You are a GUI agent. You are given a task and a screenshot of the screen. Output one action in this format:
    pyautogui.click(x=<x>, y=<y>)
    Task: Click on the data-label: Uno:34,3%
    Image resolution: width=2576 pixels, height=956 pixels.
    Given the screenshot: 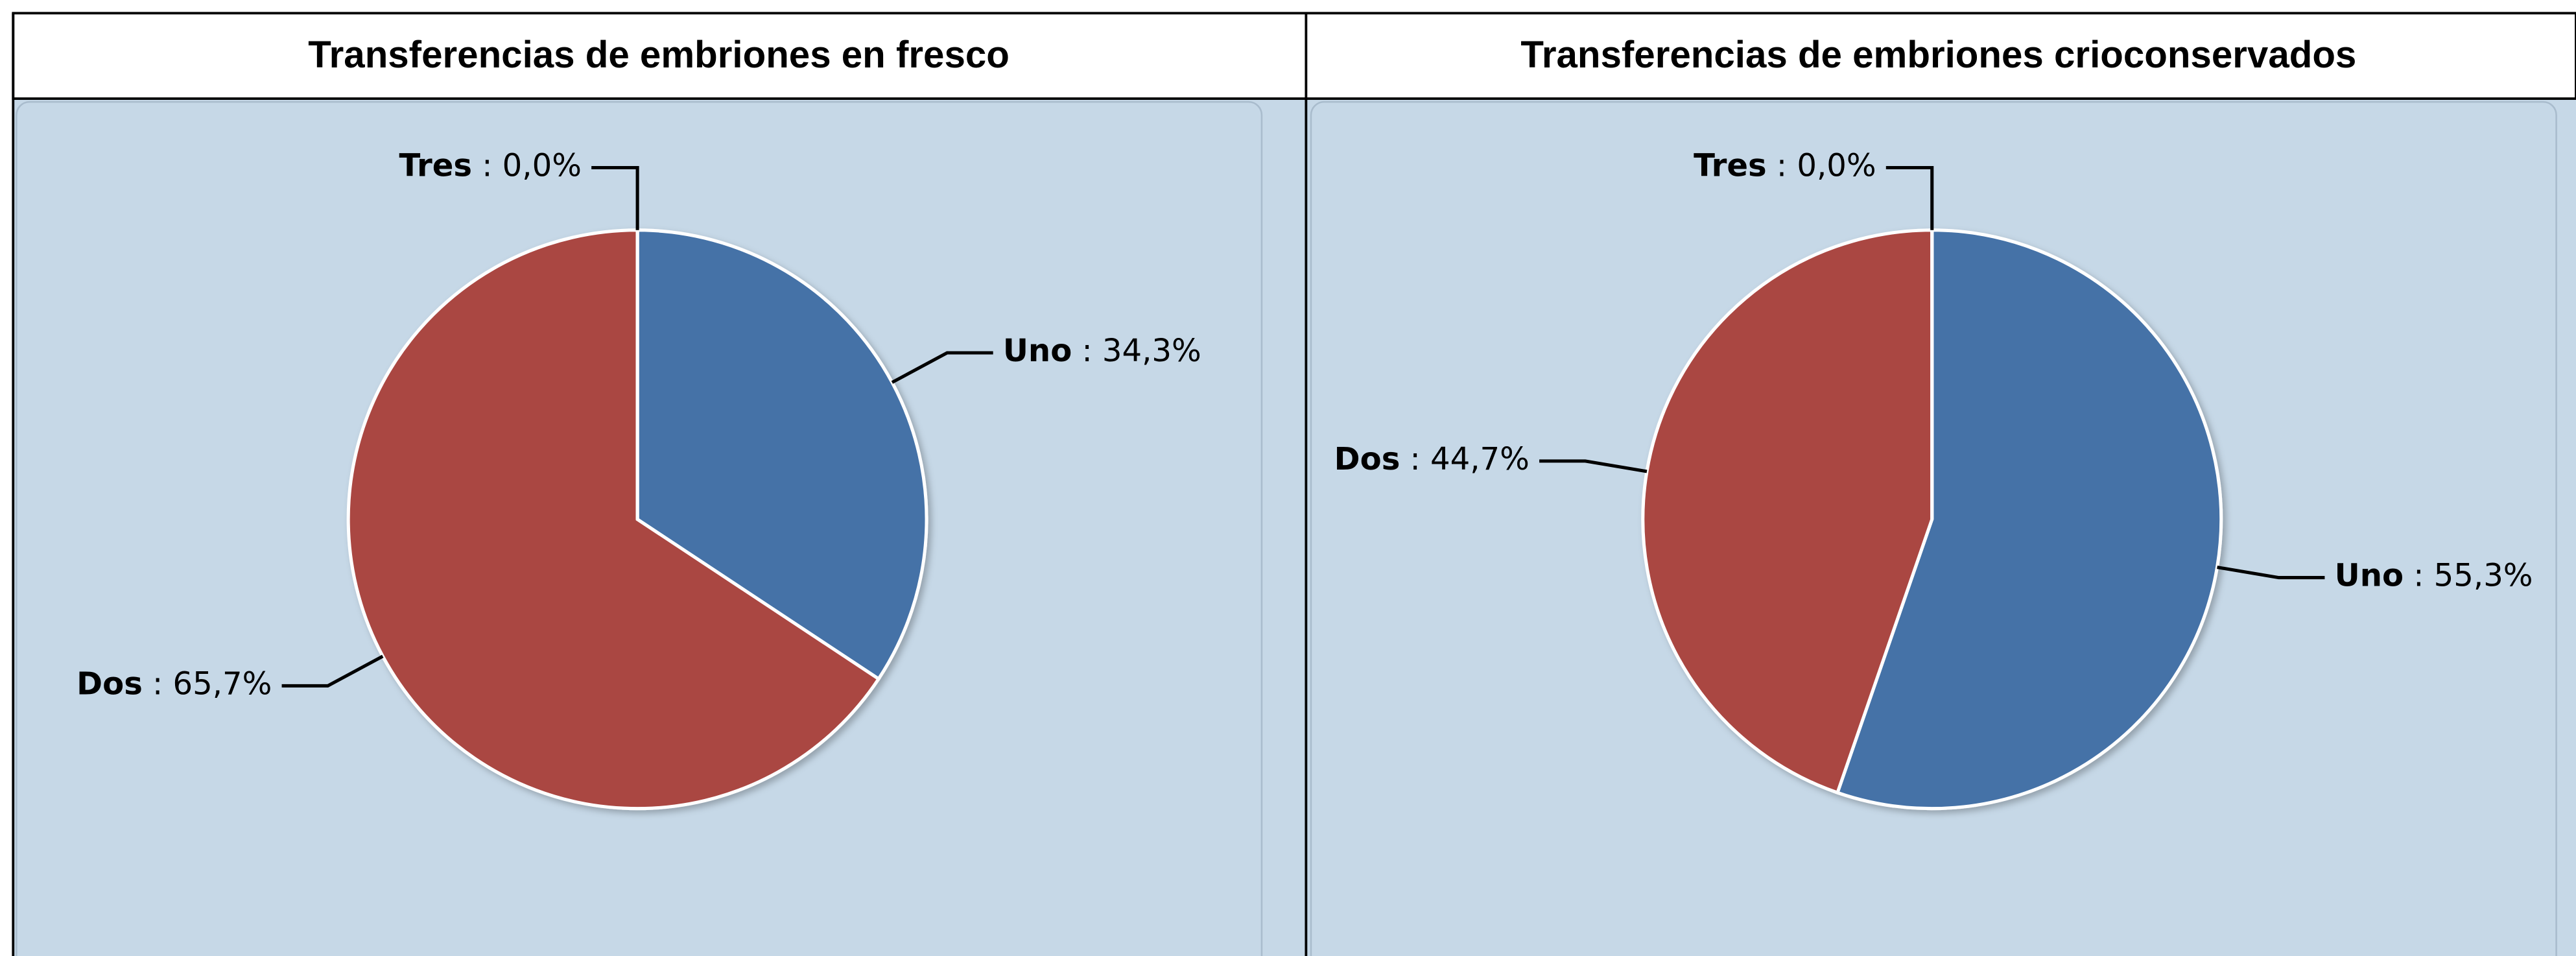 What is the action you would take?
    pyautogui.click(x=1102, y=351)
    